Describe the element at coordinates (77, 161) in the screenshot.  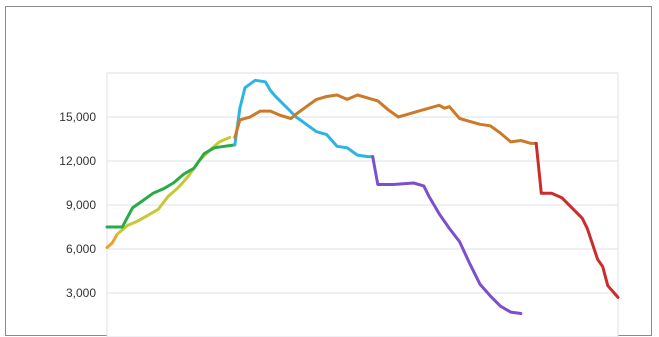
I see `y-tick-label: 12,000` at that location.